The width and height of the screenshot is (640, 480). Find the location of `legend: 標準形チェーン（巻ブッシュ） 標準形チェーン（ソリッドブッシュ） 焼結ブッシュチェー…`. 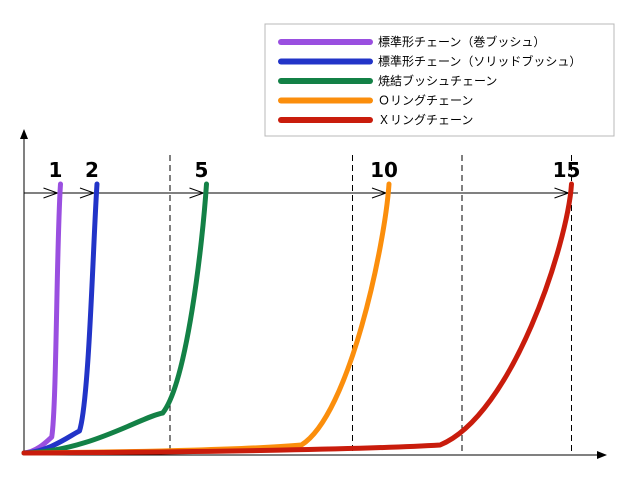

legend: 標準形チェーン（巻ブッシュ） 標準形チェーン（ソリッドブッシュ） 焼結ブッシュチェー… is located at coordinates (439, 80).